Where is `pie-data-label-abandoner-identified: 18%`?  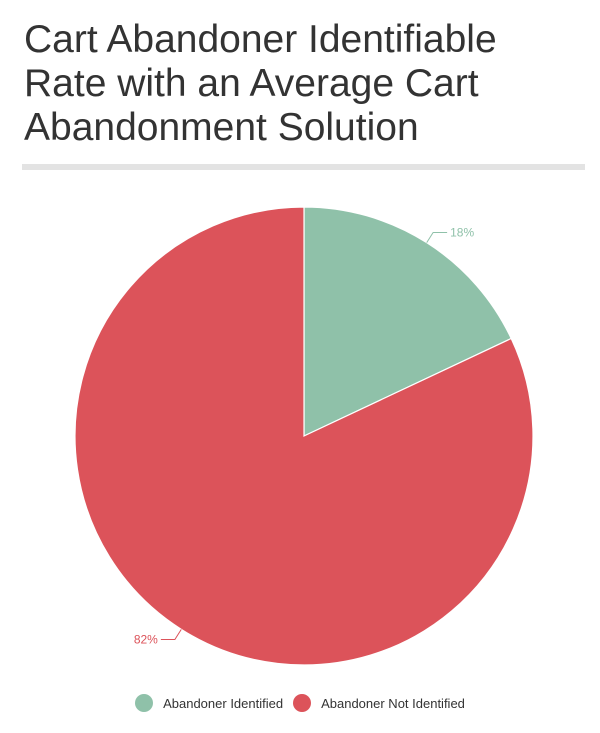 pie-data-label-abandoner-identified: 18% is located at coordinates (462, 233).